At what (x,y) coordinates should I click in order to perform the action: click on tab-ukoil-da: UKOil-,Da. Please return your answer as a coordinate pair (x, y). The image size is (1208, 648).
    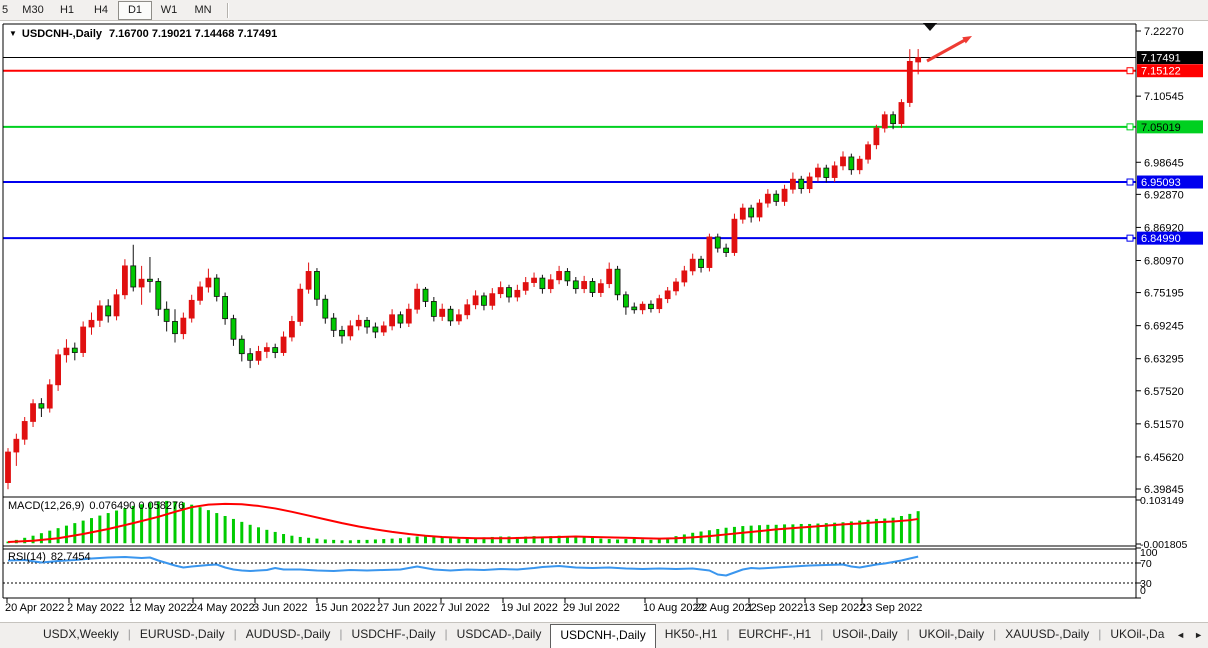
    Looking at the image, I should click on (1137, 634).